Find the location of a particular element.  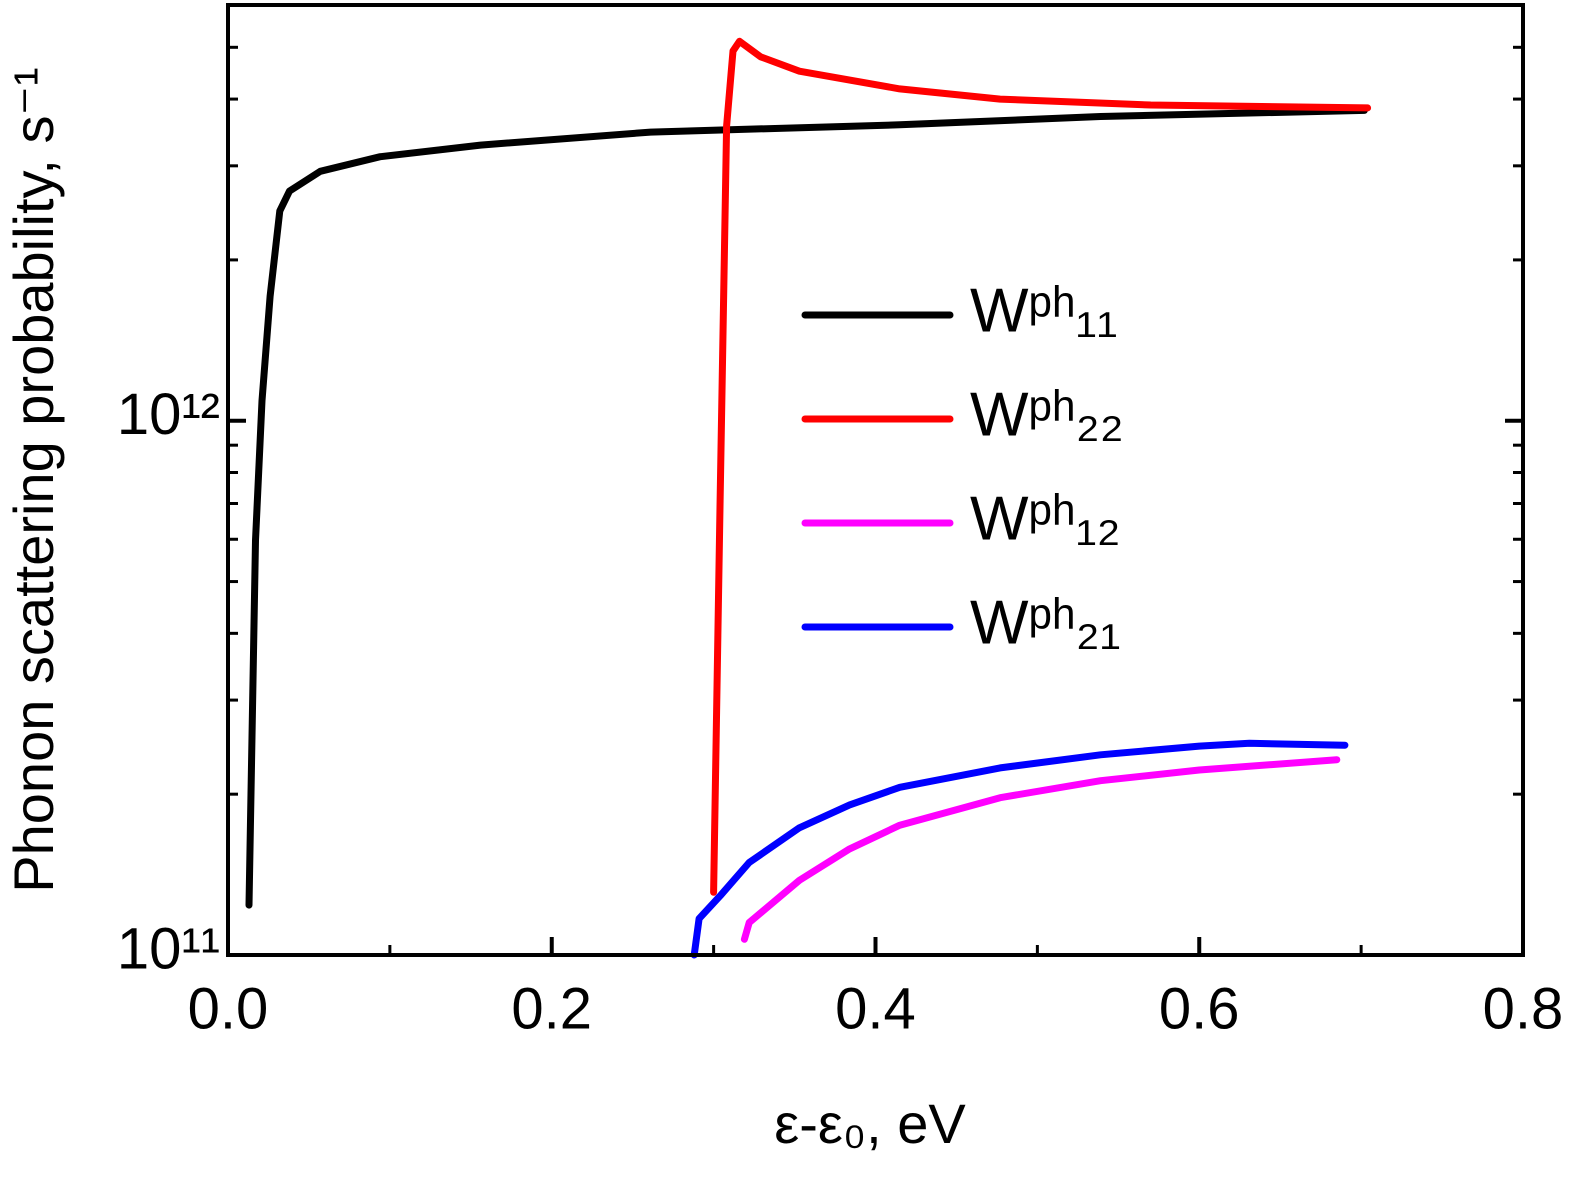

legend-label: Wᵖʰ₁₁ is located at coordinates (1044, 310).